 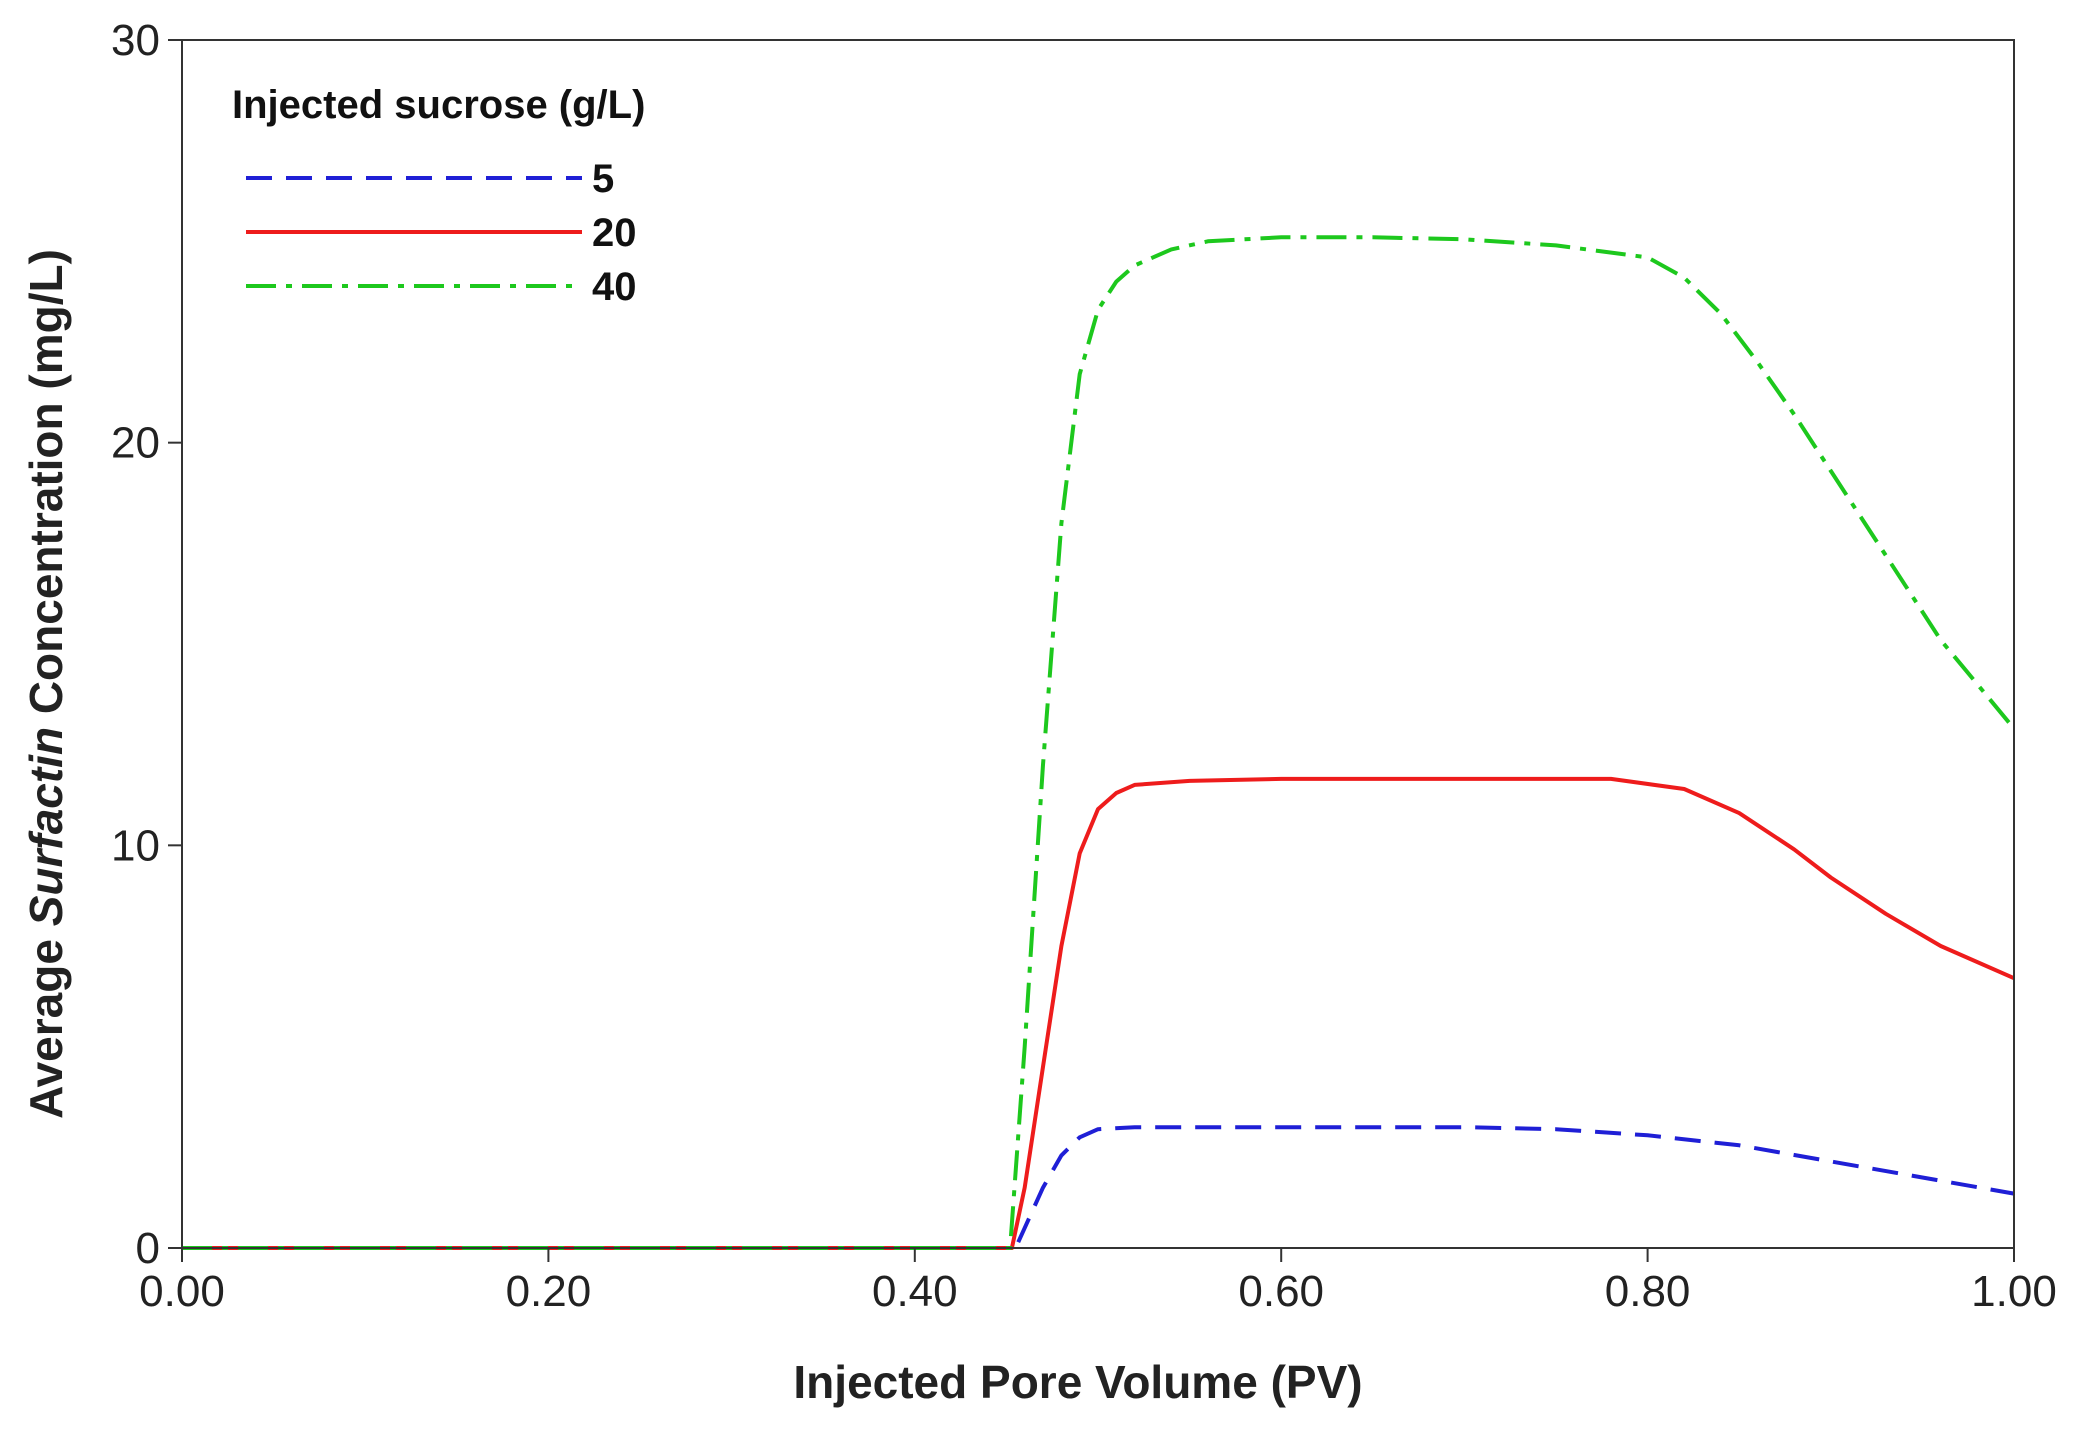 What do you see at coordinates (1648, 1291) in the screenshot?
I see `x-tick-label: 0.80` at bounding box center [1648, 1291].